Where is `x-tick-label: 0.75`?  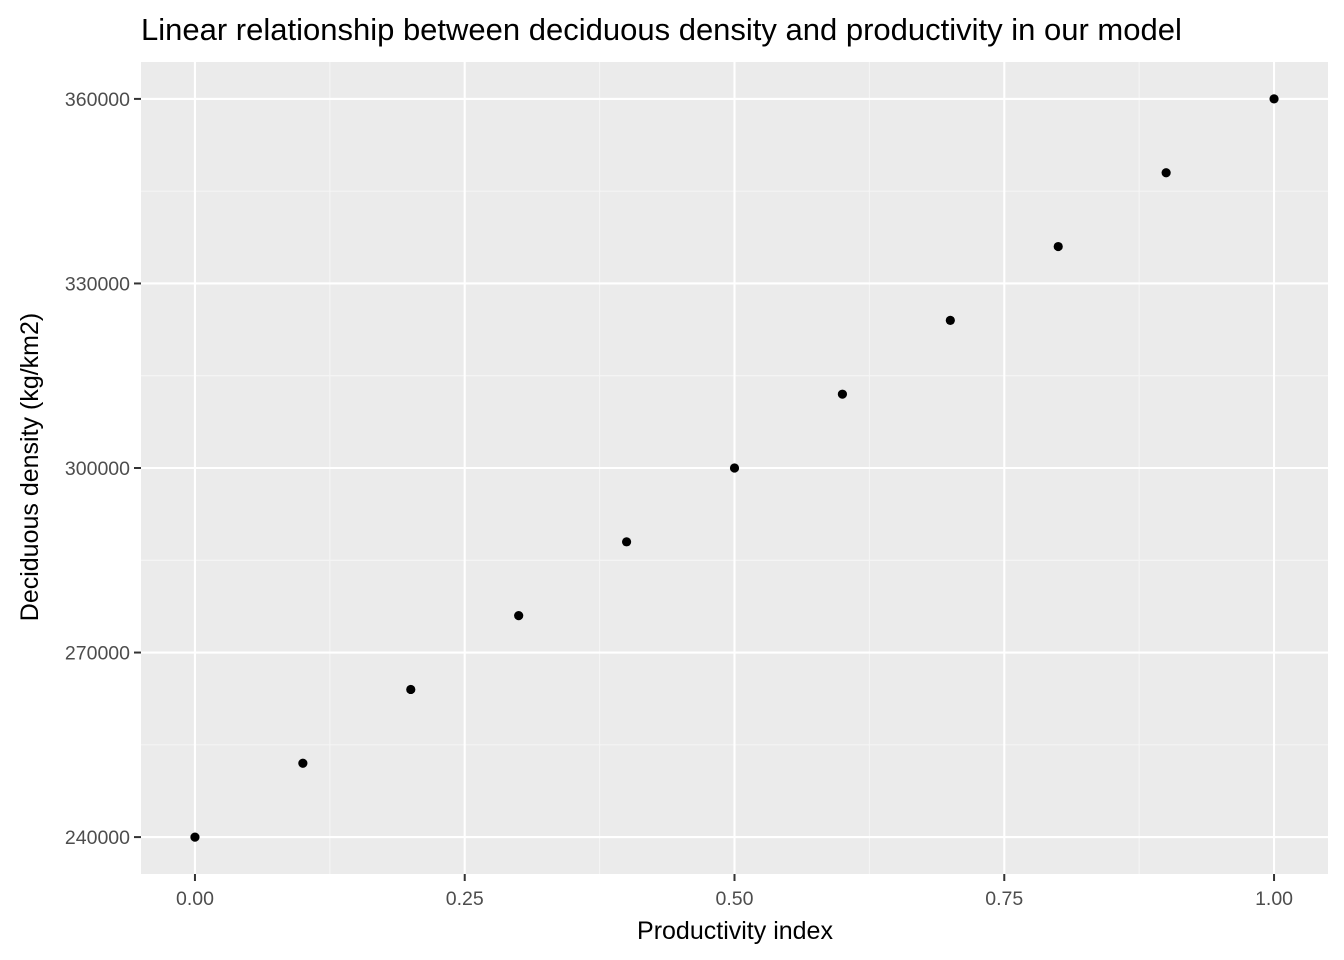 x-tick-label: 0.75 is located at coordinates (1004, 899).